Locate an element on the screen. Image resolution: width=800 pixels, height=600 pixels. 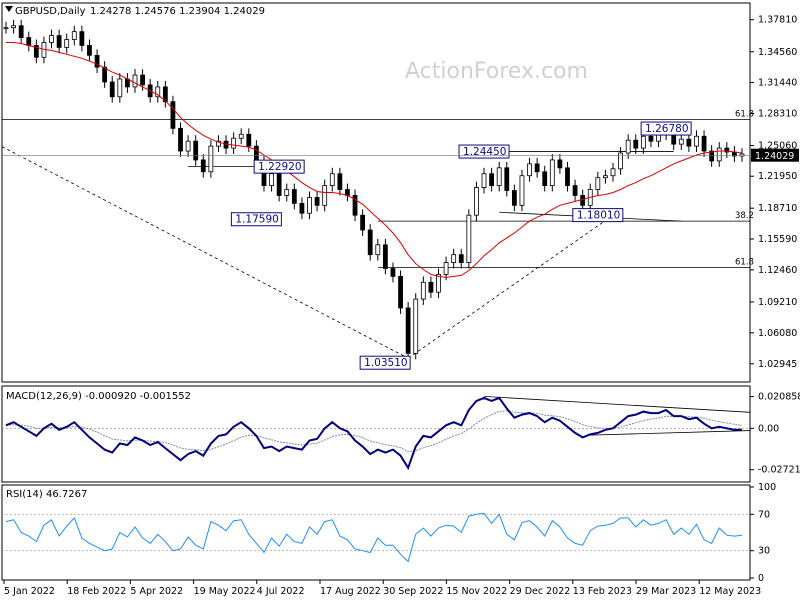
date-tick-label: 19 May 2022 is located at coordinates (225, 591).